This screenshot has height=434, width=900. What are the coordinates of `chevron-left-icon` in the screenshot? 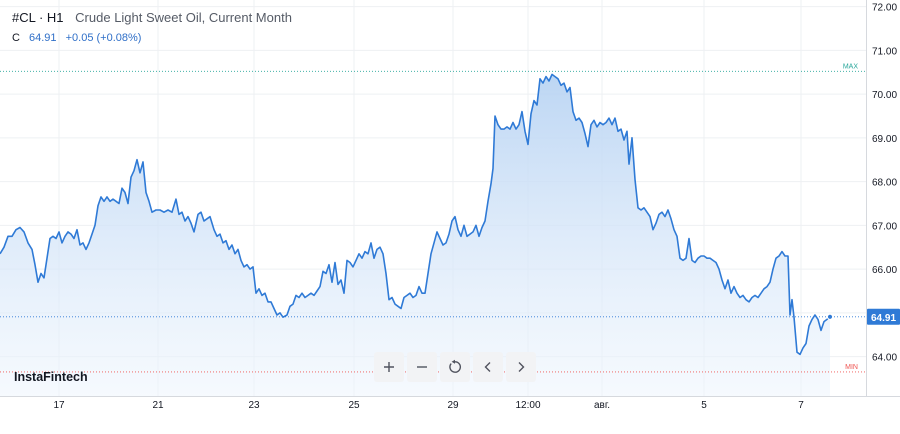 It's located at (487, 367).